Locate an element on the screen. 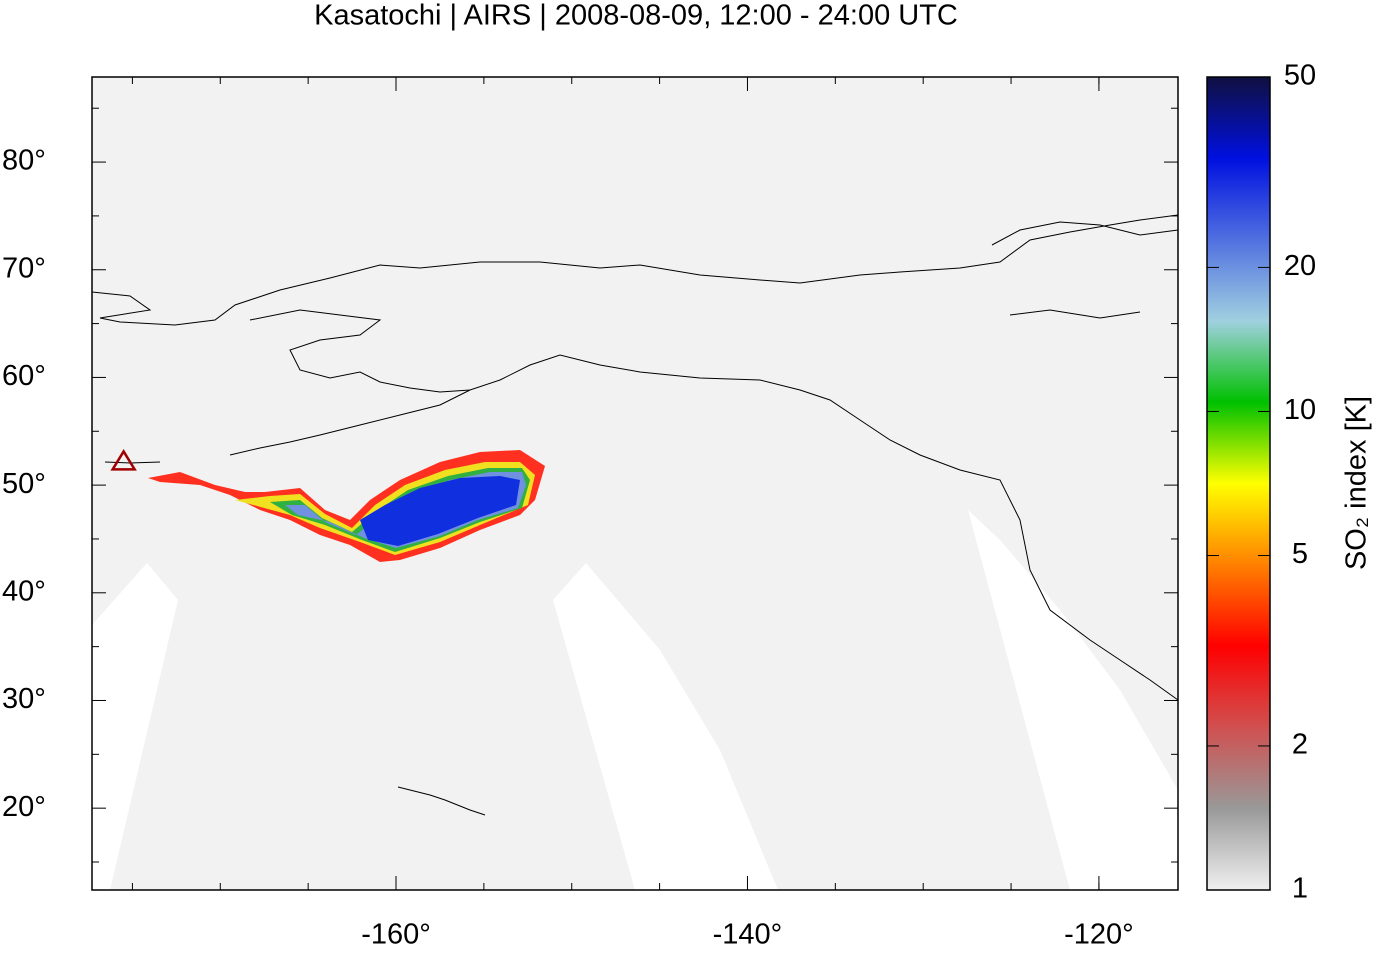  y-tick-label: 40° is located at coordinates (24, 591).